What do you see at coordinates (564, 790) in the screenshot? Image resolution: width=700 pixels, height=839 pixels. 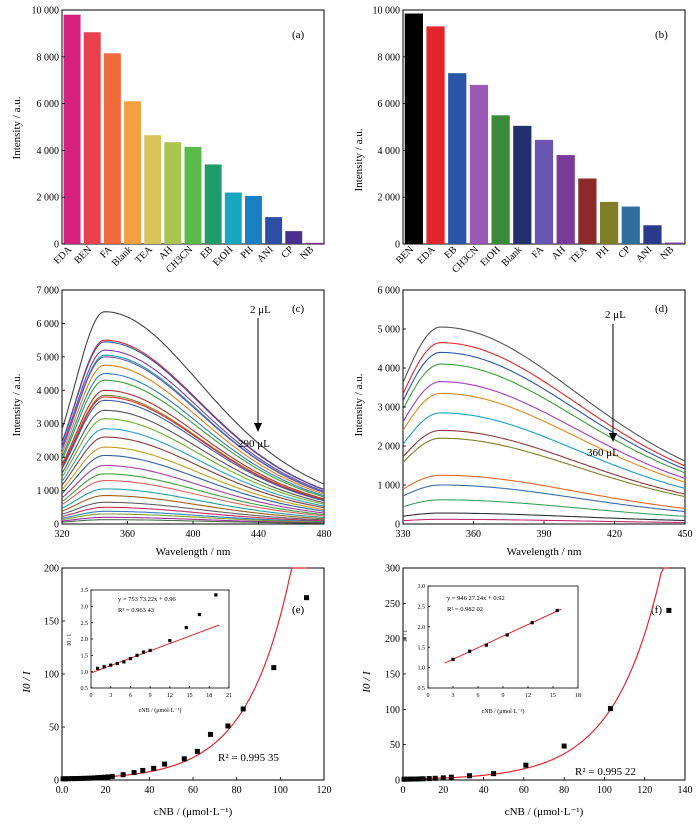 I see `chart-f-xtick-label: 80` at bounding box center [564, 790].